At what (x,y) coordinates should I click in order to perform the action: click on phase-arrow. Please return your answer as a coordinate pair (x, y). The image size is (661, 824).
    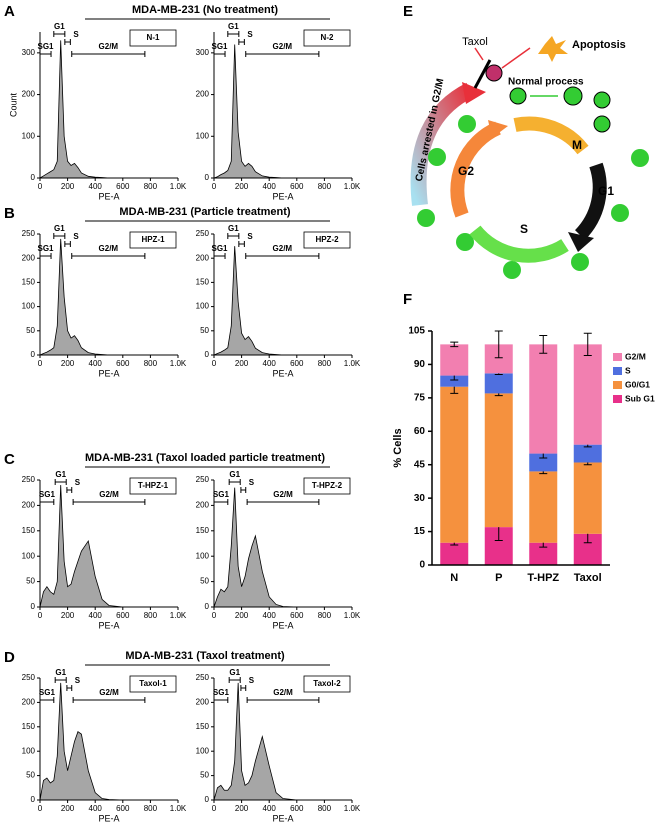
    Looking at the image, I should click on (551, 135).